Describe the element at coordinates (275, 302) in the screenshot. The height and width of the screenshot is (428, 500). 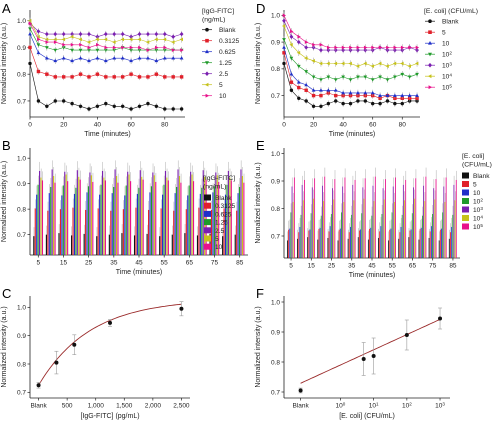
I see `y-tick-label: 1.0` at that location.